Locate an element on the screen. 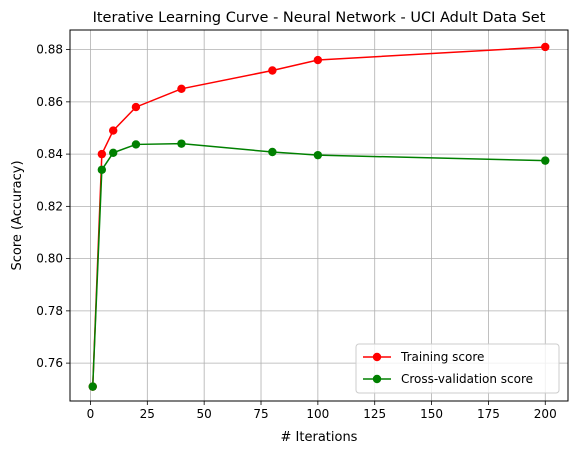  x-axis-label: # Iterations is located at coordinates (319, 437).